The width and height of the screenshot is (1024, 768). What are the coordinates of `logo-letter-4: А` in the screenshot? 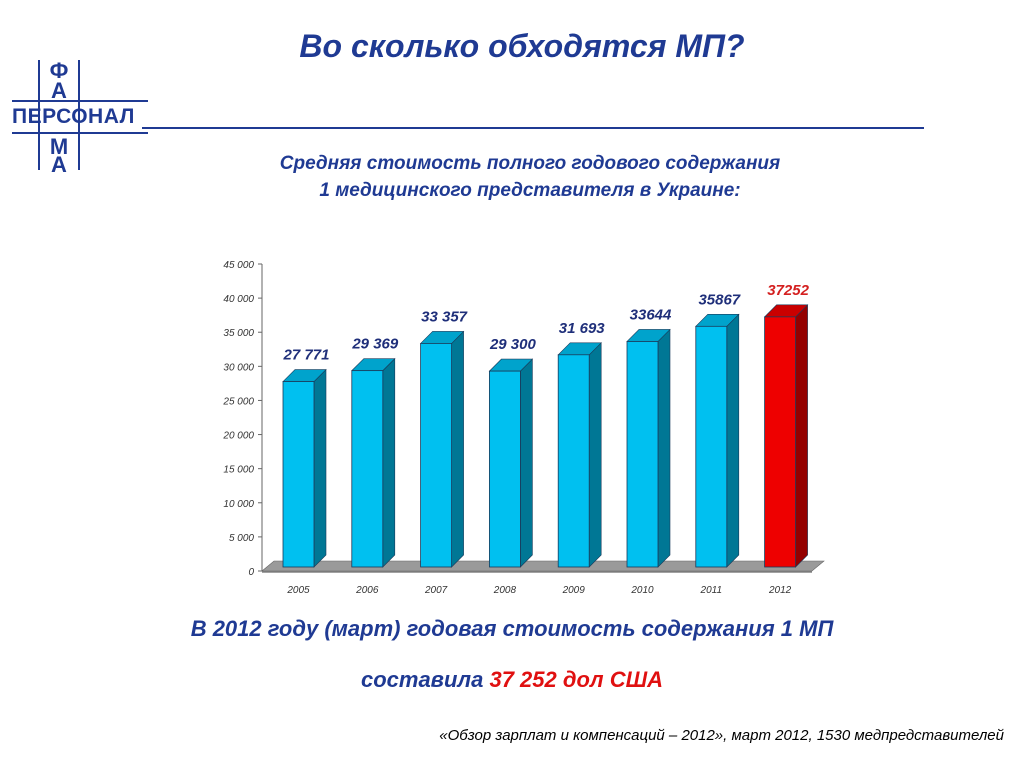 It's located at (59, 164).